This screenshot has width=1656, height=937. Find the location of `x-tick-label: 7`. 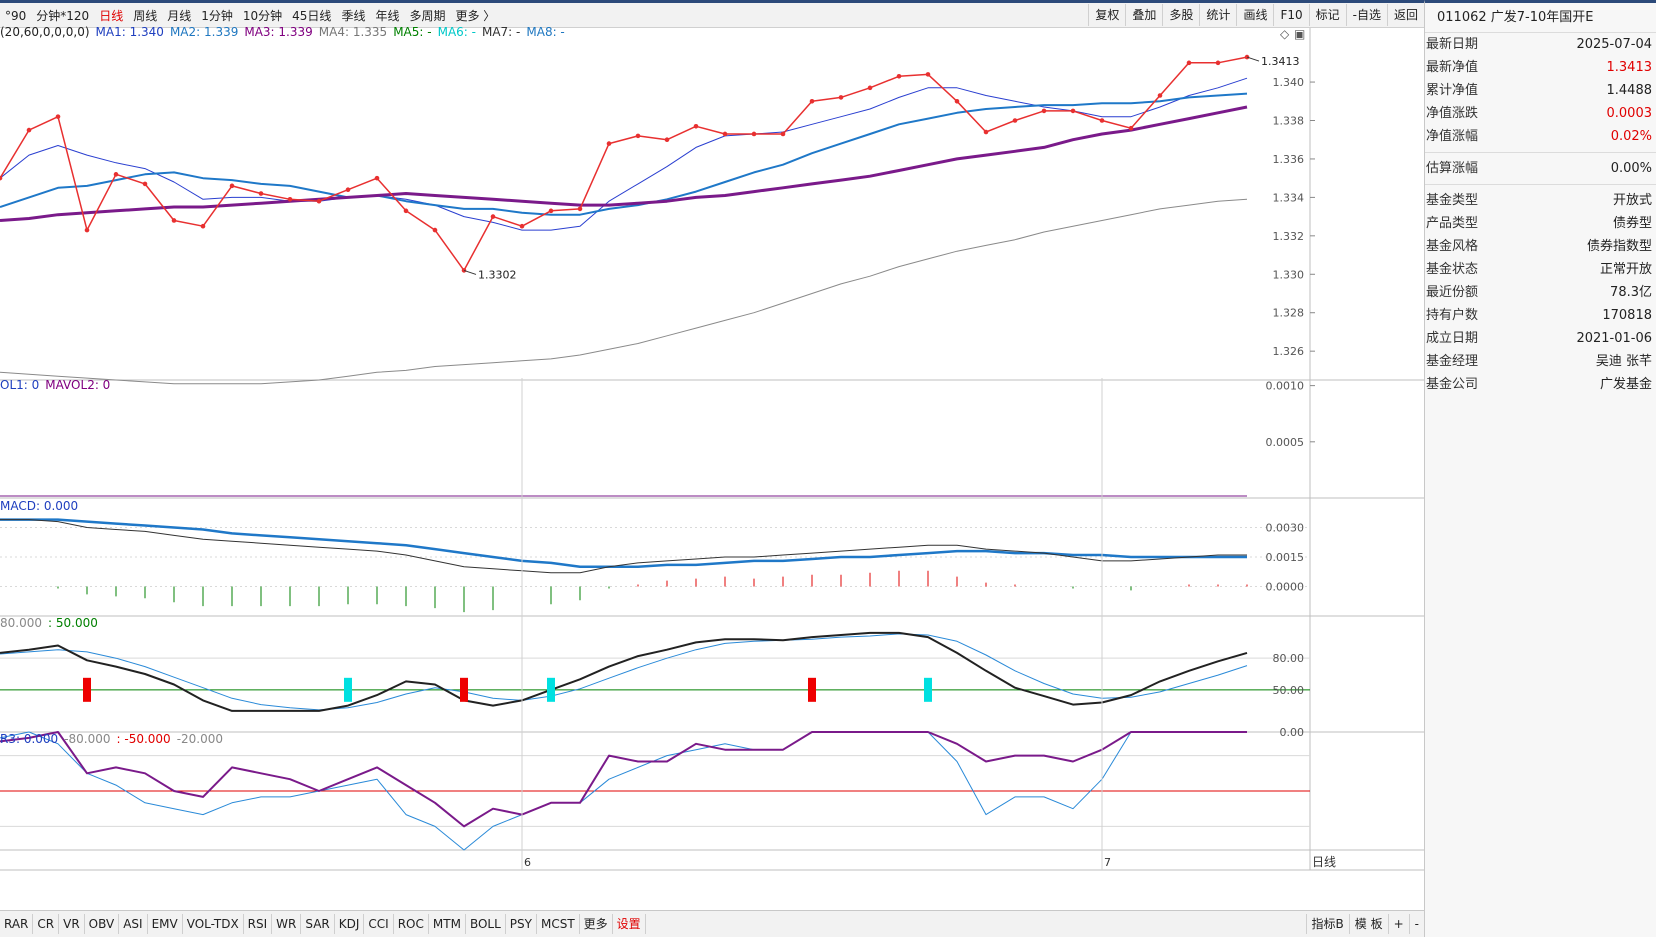

x-tick-label: 7 is located at coordinates (1107, 862).